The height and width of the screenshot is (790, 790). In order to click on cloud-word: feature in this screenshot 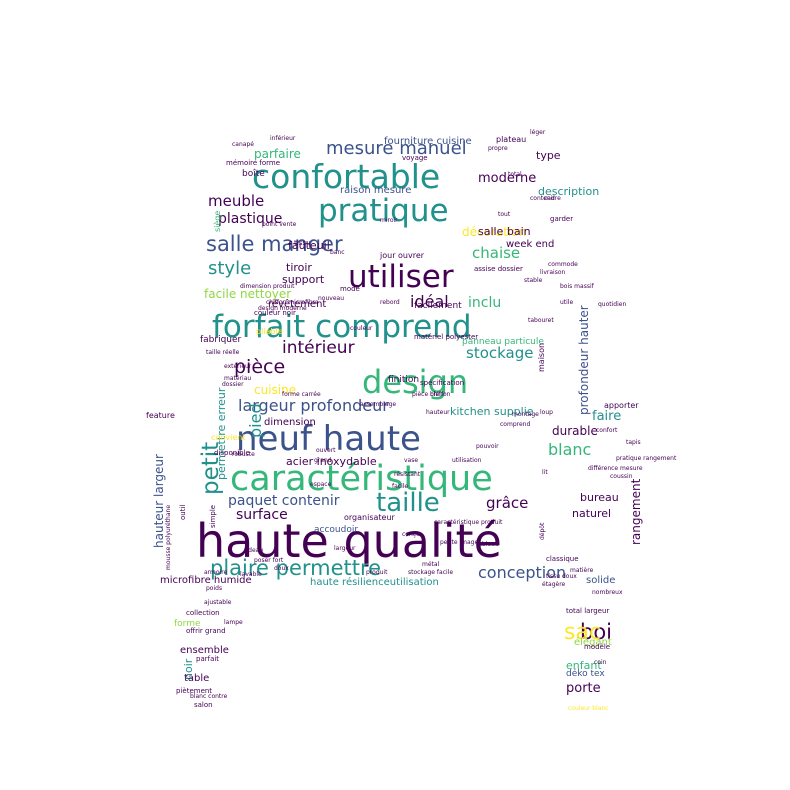, I will do `click(160, 415)`.